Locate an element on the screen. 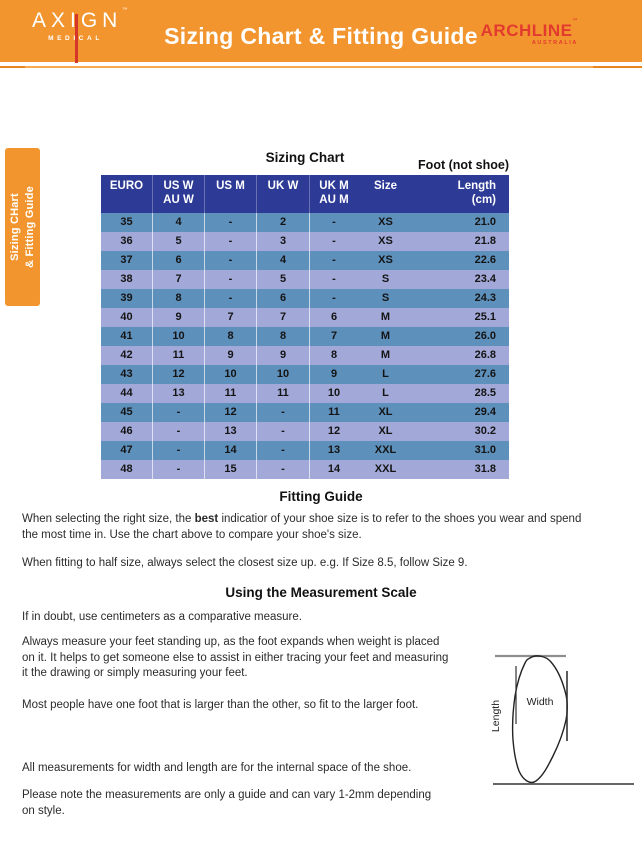 This screenshot has height=848, width=642. text-run: When selecting the right size, the is located at coordinates (108, 519).